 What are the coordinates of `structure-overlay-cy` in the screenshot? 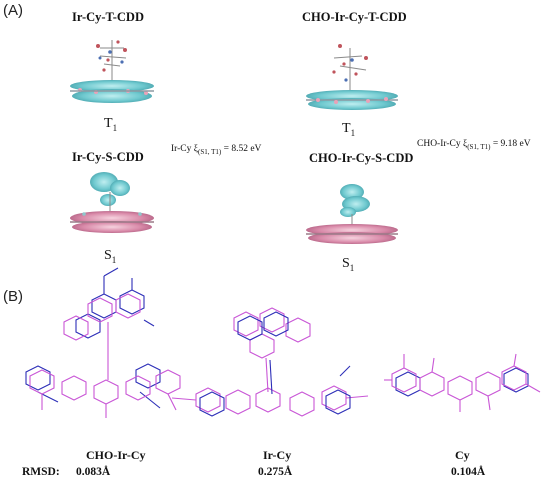 It's located at (462, 382).